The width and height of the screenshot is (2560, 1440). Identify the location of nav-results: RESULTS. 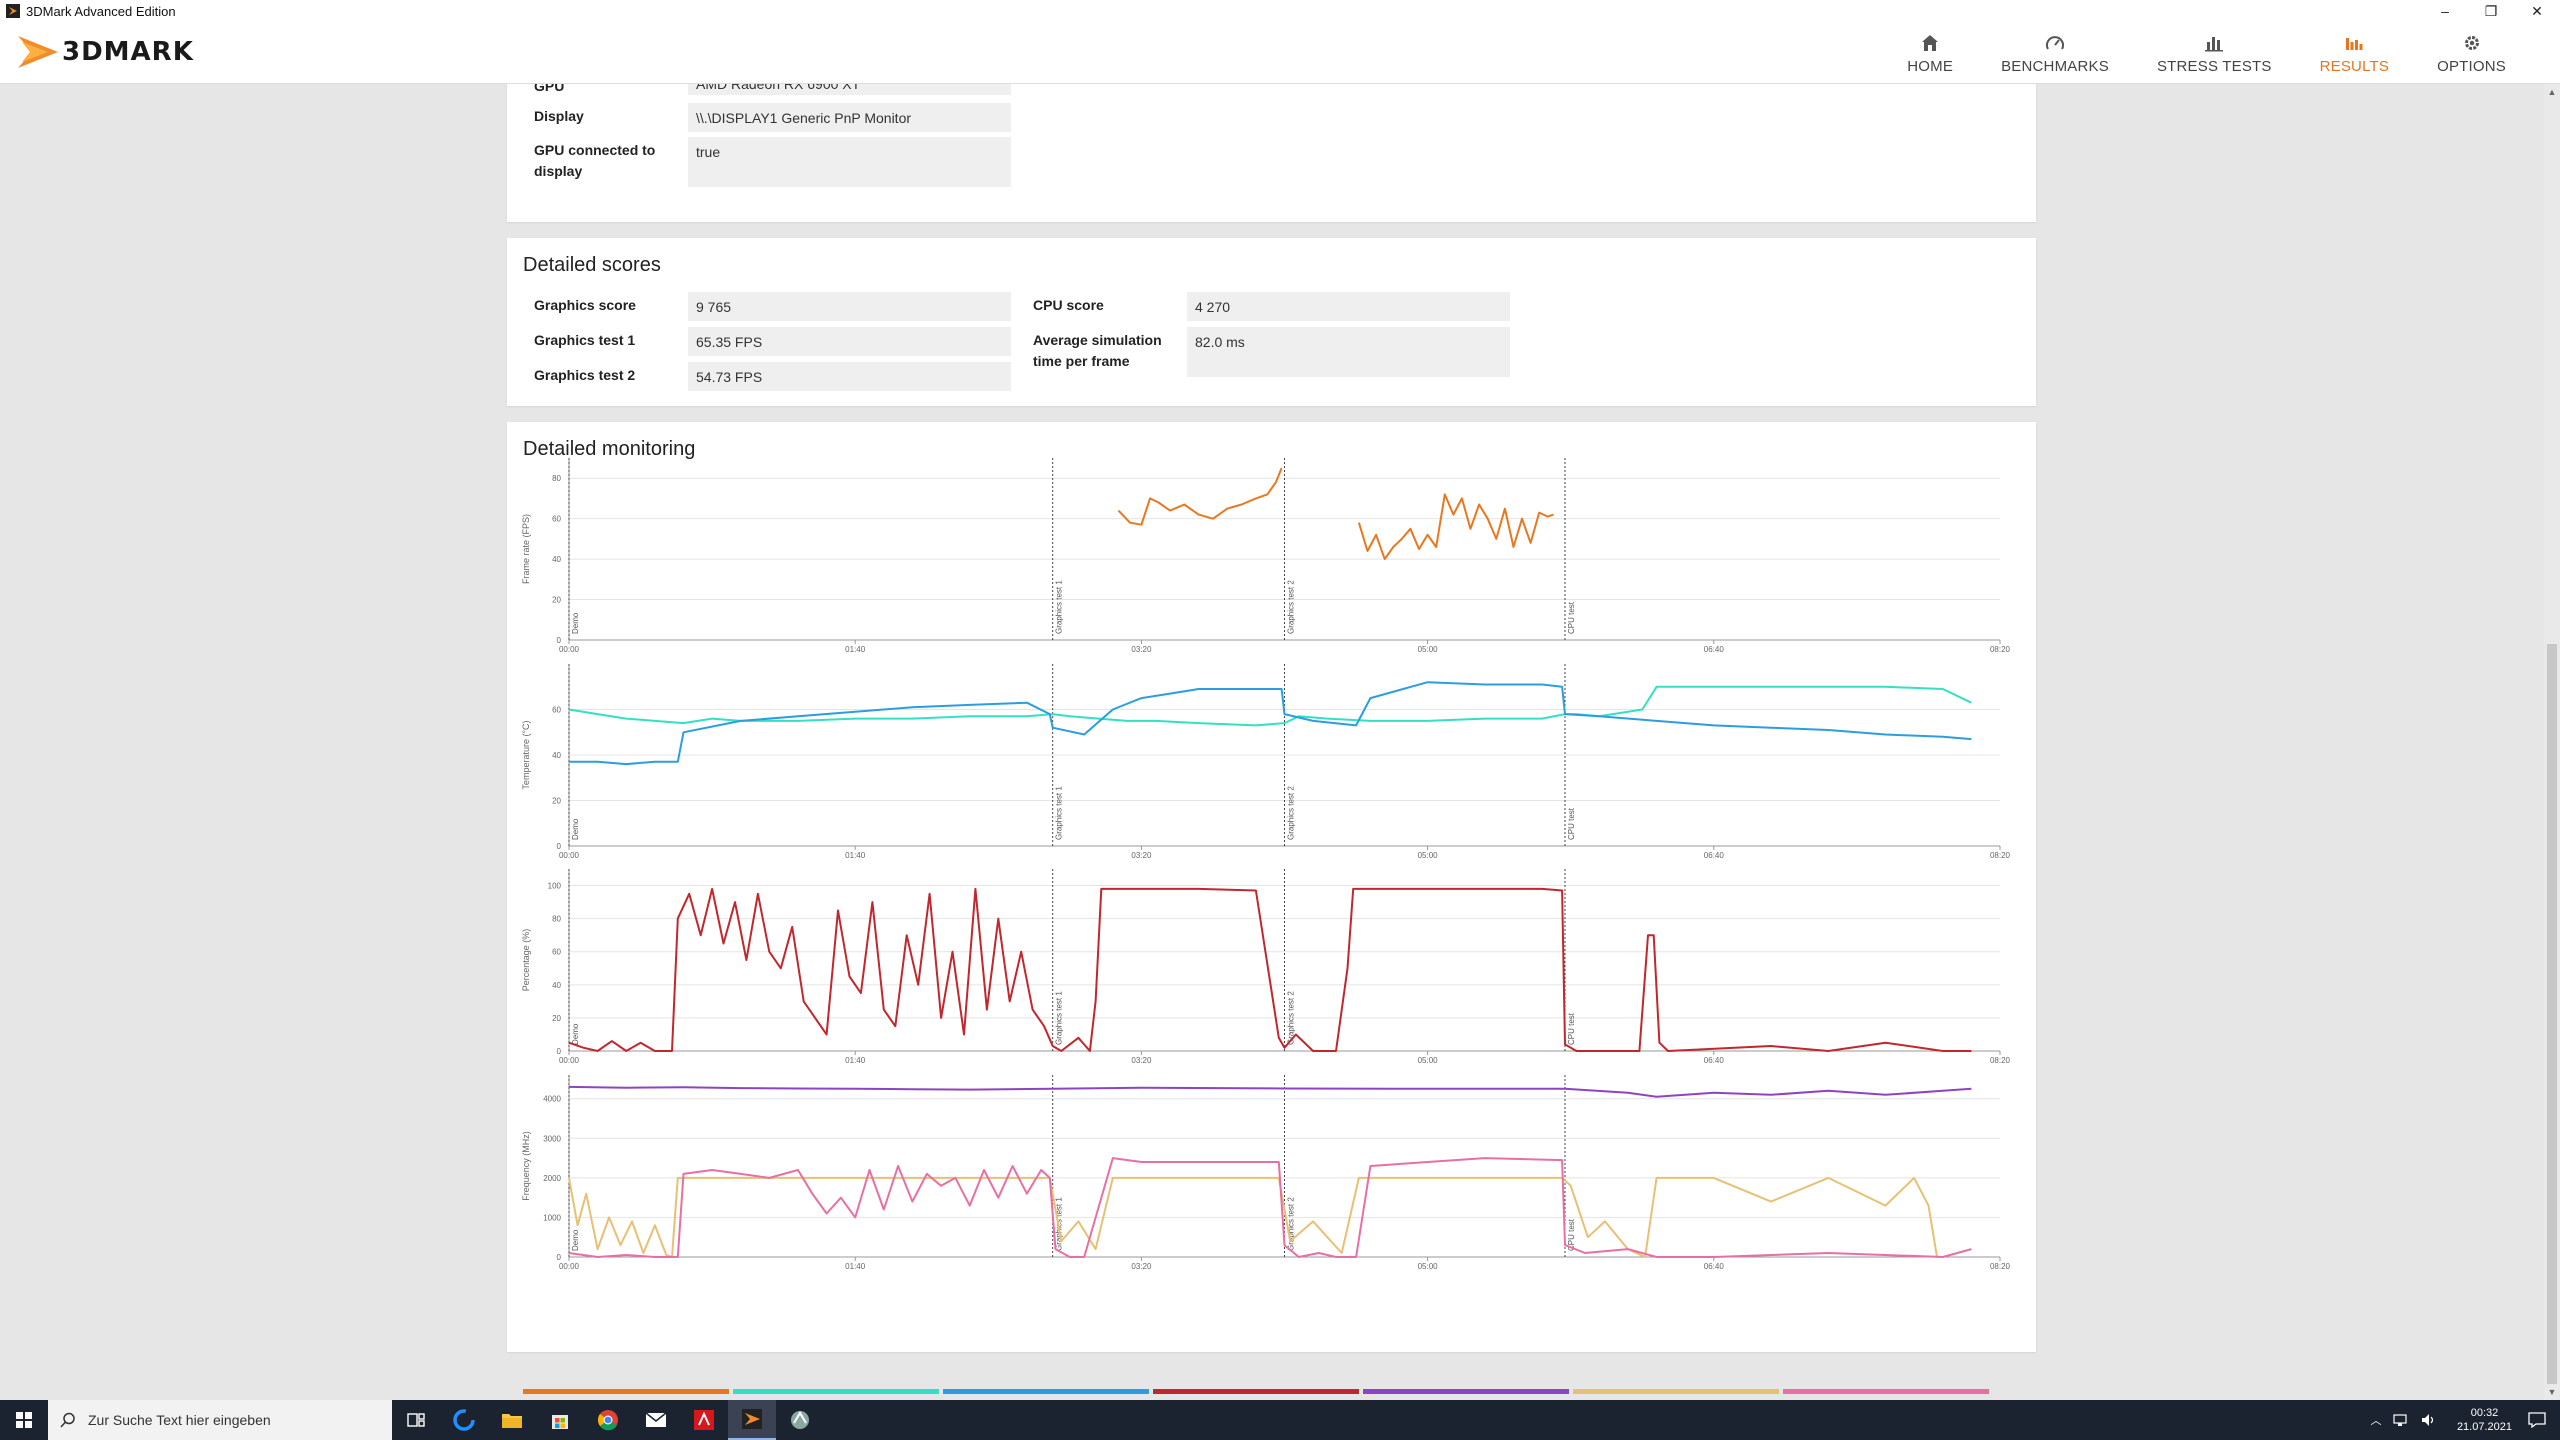
(2354, 53).